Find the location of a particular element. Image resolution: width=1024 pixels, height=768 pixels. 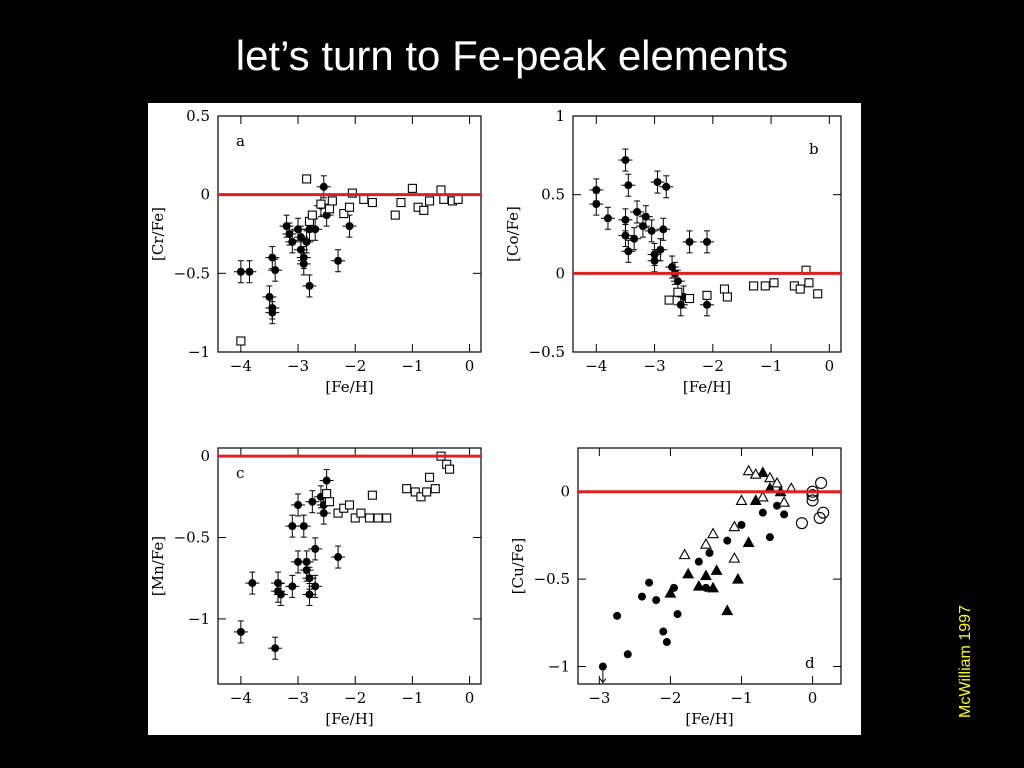

y-tick-label: 0 is located at coordinates (205, 195).